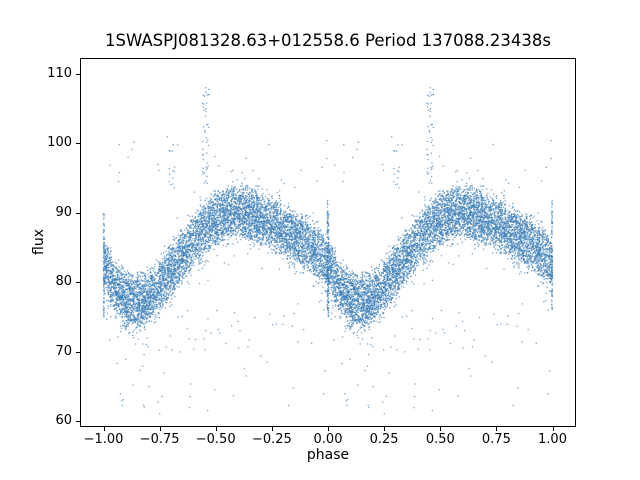  I want to click on y-tick-label: 90, so click(63, 212).